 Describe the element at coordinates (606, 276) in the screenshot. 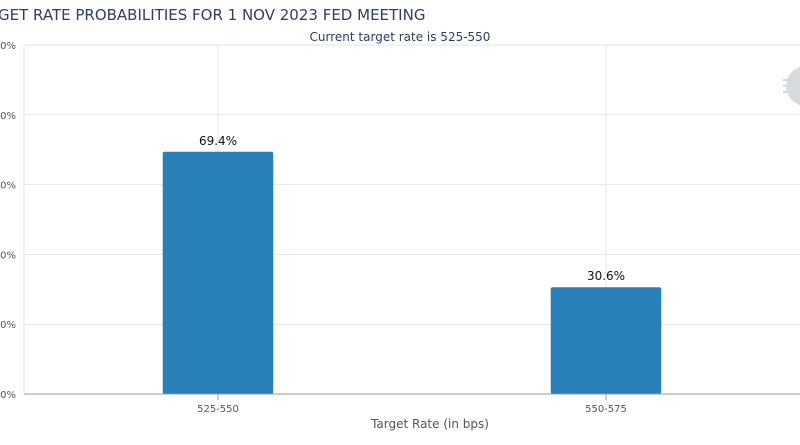

I see `data-label: 30.6%` at that location.